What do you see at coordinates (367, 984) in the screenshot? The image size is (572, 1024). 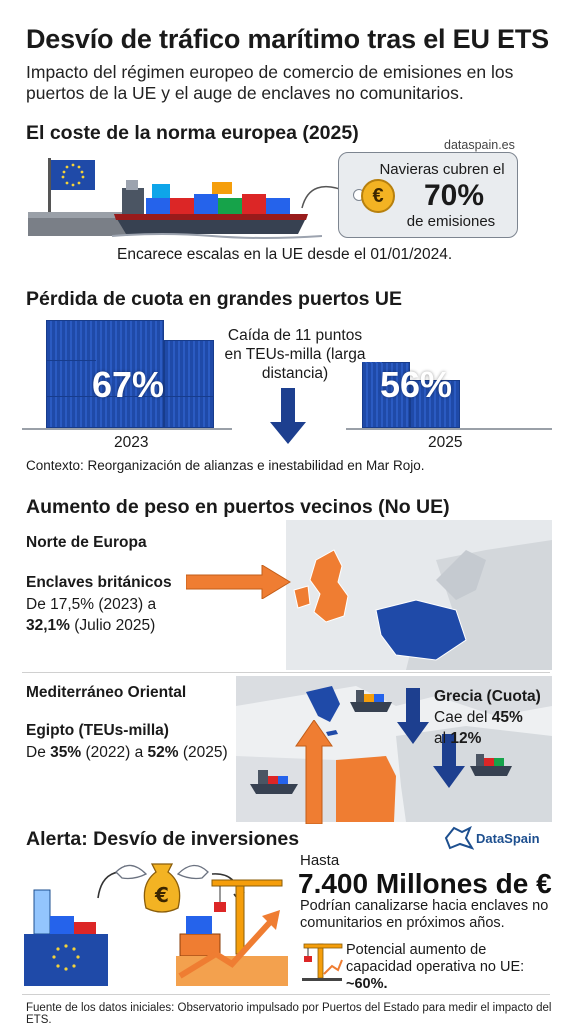 I see `capacity-value: ~60%.` at bounding box center [367, 984].